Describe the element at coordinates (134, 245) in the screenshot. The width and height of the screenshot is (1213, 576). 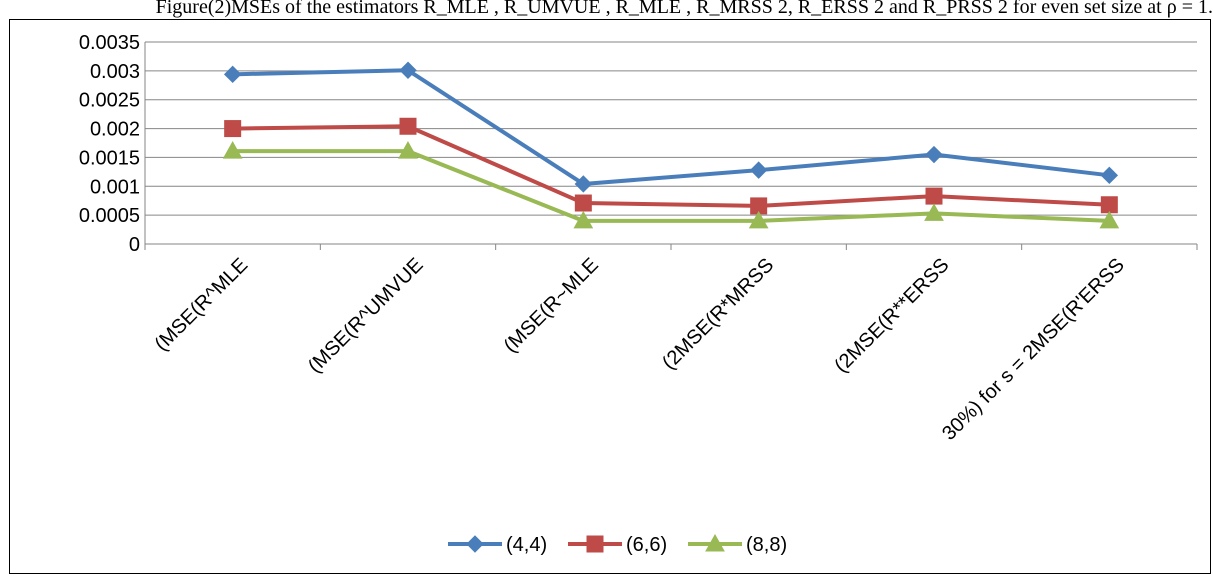
I see `y-tick-label: 0` at that location.